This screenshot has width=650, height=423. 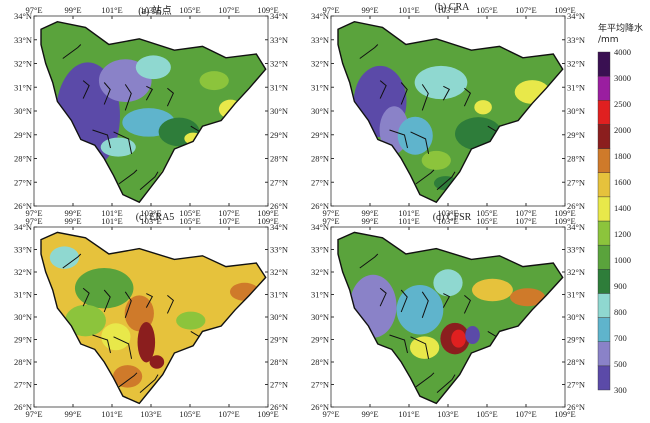 I want to click on lat-label-left: 27°N, so click(x=320, y=182).